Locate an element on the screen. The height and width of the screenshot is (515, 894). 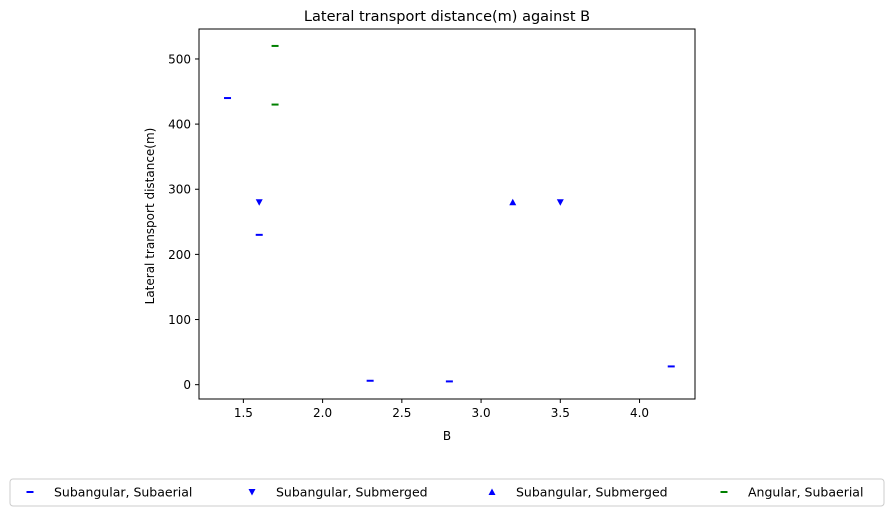
legend-label: Angular, Subaerial is located at coordinates (805, 492).